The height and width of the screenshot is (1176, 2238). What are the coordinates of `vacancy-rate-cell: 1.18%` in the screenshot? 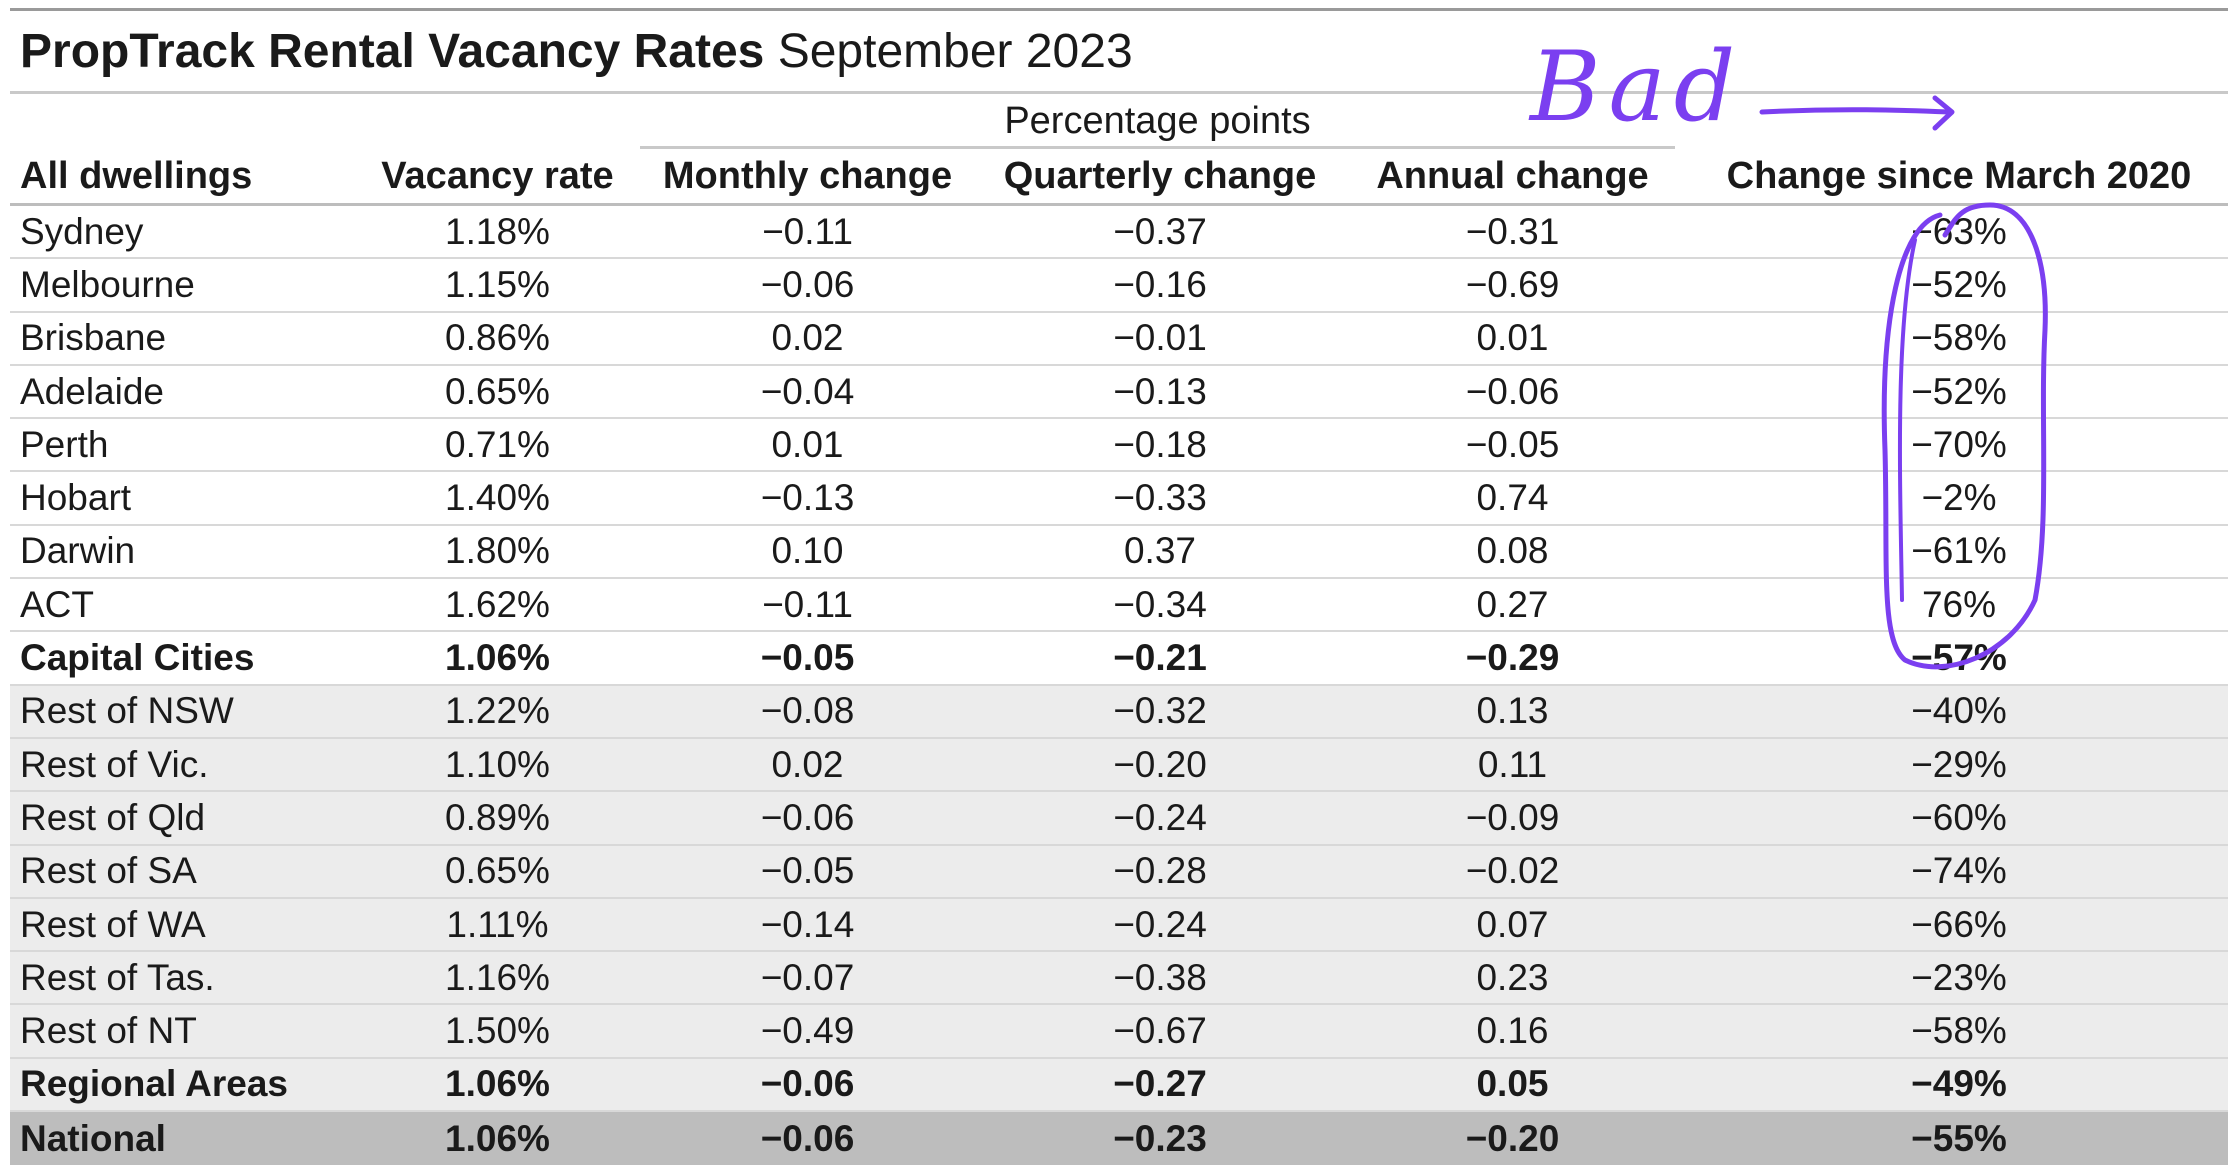 It's located at (497, 231).